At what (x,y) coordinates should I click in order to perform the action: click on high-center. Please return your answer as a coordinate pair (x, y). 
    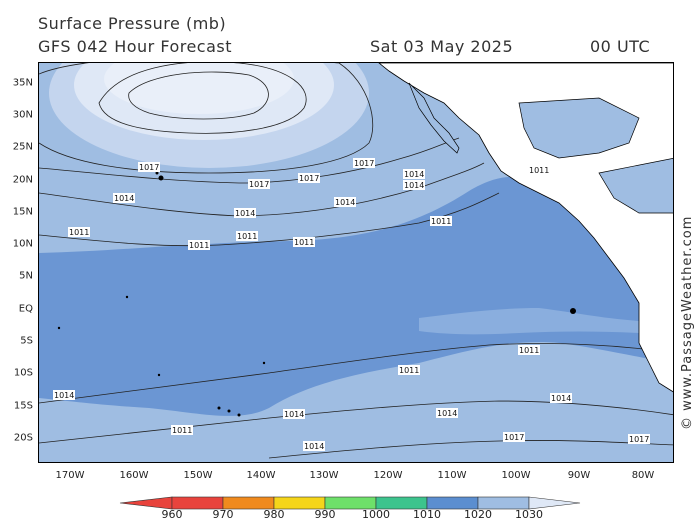
    Looking at the image, I should click on (199, 88).